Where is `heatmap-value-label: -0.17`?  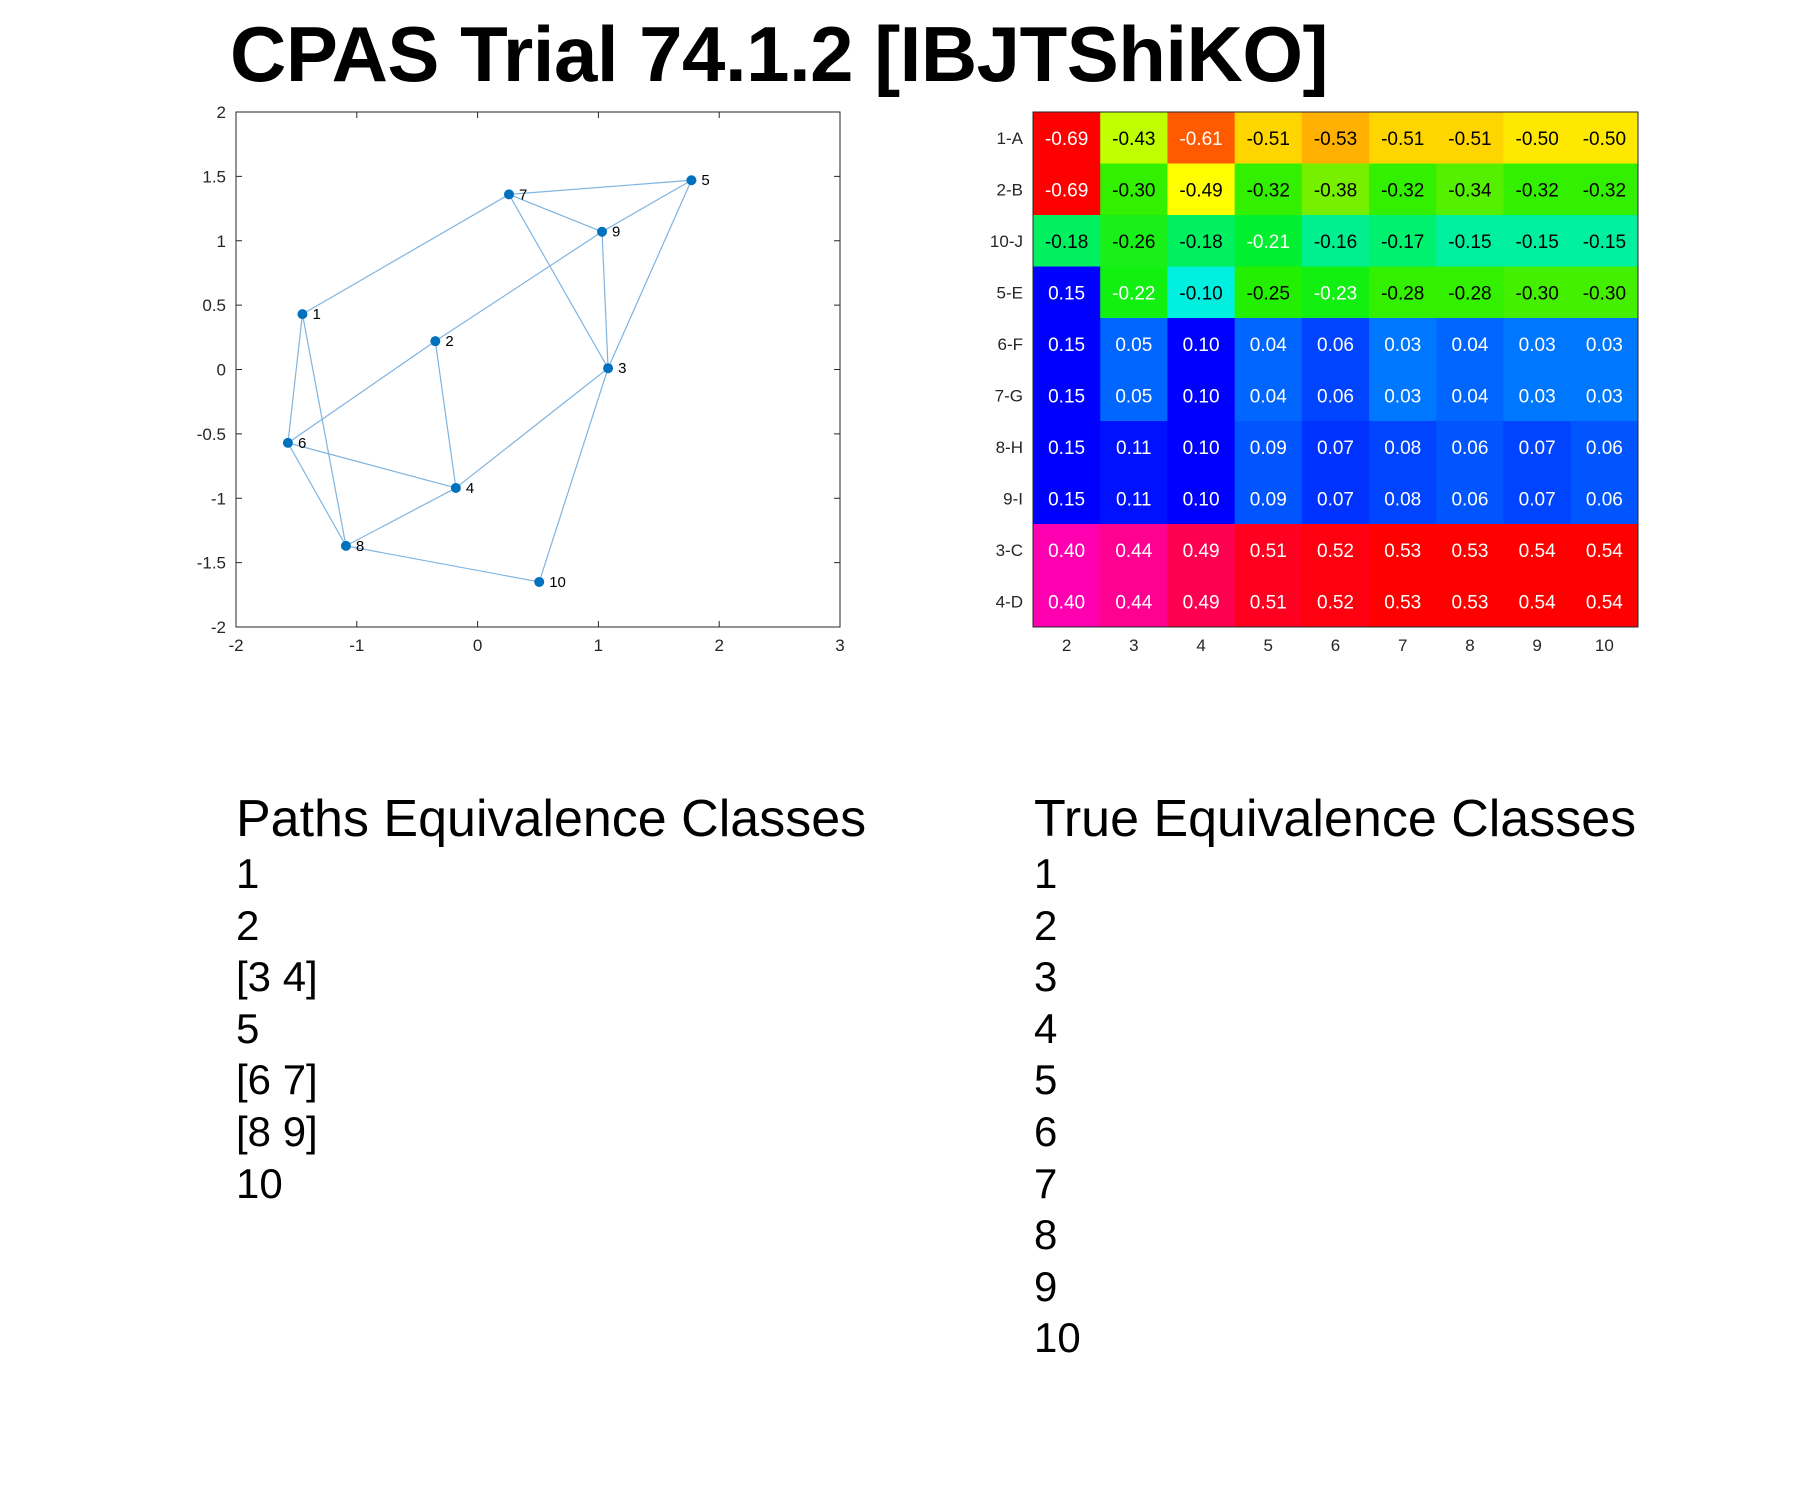
heatmap-value-label: -0.17 is located at coordinates (1402, 242).